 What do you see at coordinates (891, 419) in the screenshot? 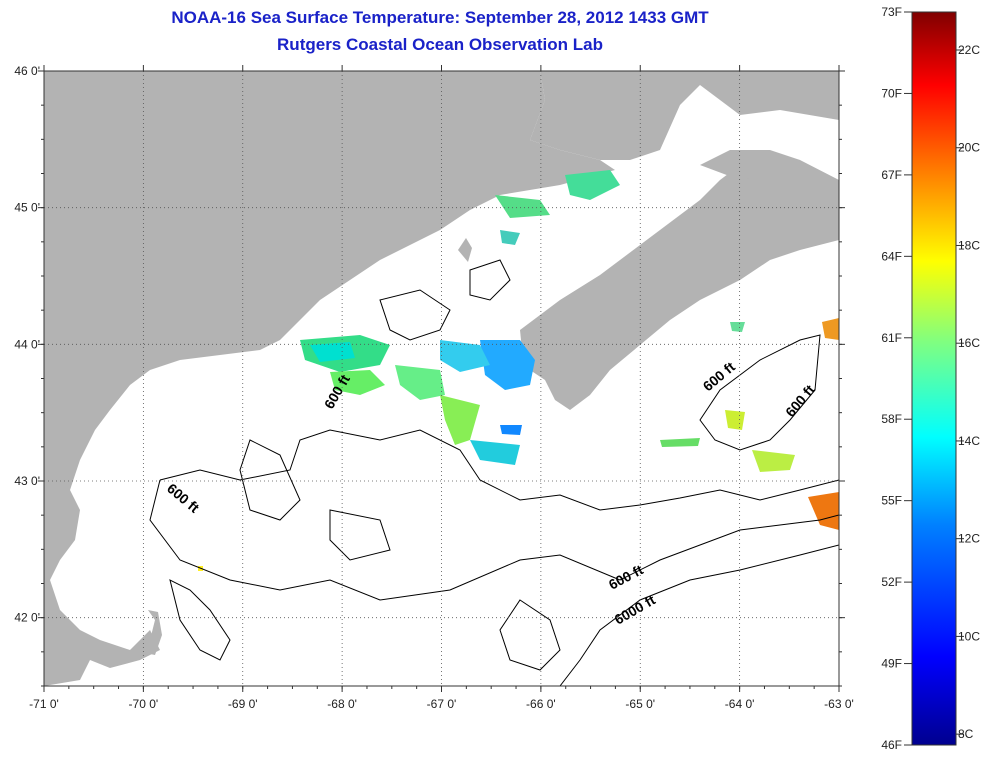
I see `cb-label-f: 58F` at bounding box center [891, 419].